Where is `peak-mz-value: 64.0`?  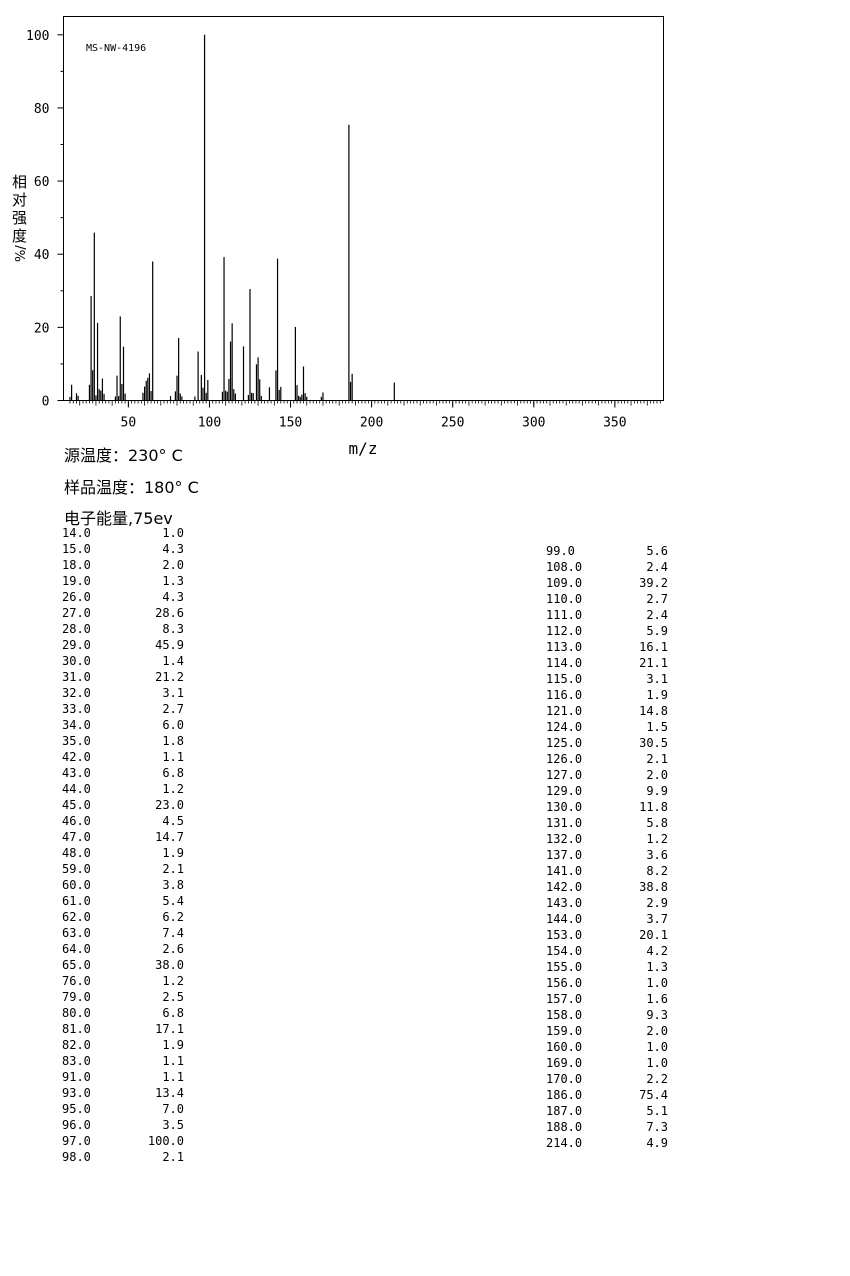
peak-mz-value: 64.0 is located at coordinates (76, 949).